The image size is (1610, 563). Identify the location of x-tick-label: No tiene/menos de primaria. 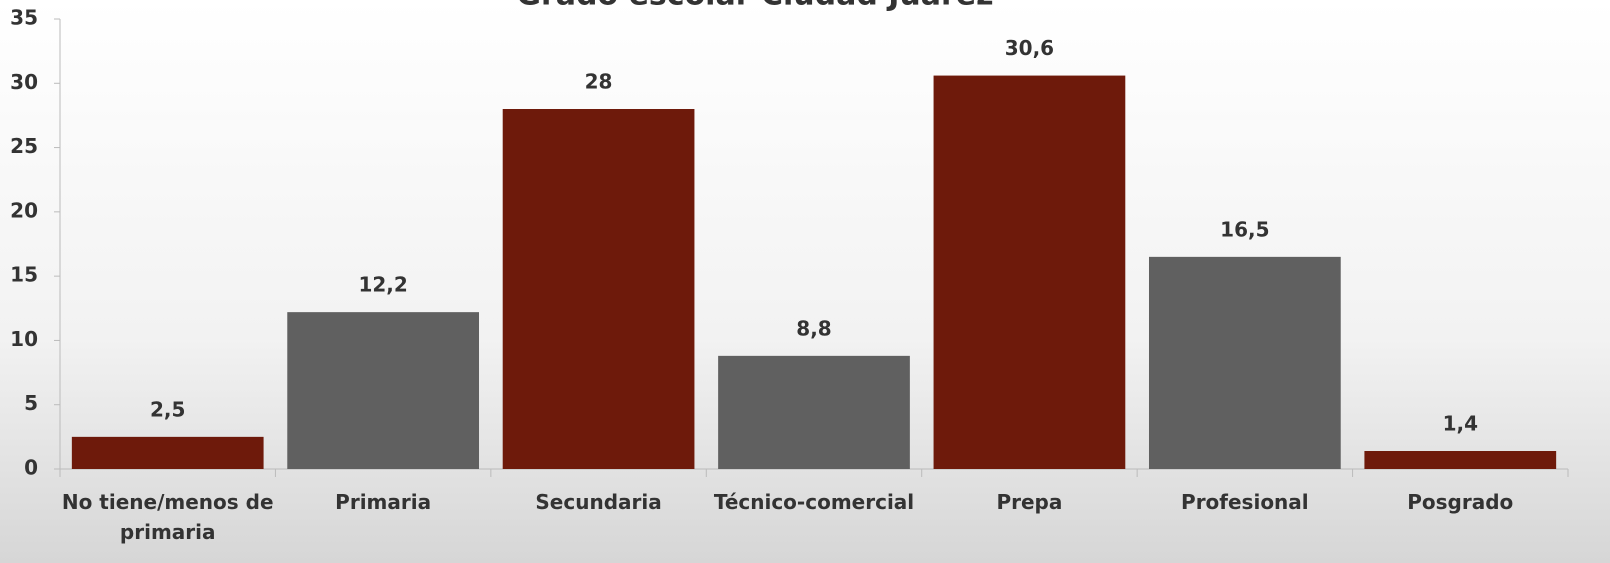
(167, 517).